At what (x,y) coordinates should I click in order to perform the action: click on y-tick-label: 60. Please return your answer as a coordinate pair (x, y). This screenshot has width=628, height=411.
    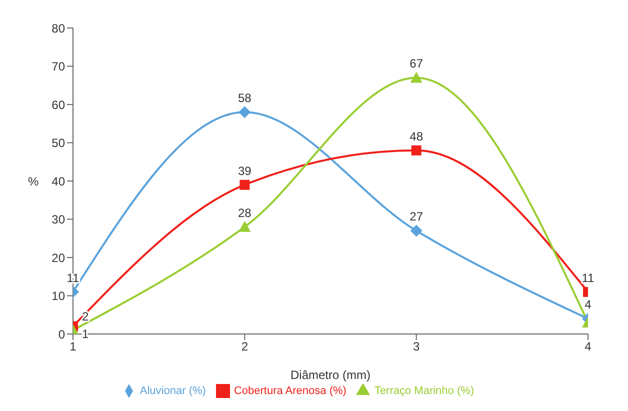
    Looking at the image, I should click on (59, 105).